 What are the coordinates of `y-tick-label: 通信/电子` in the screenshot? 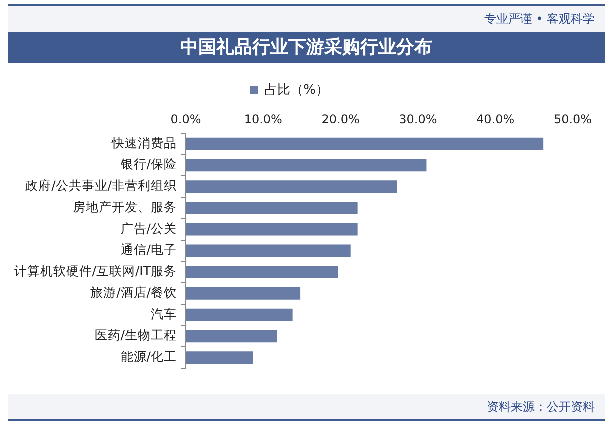 It's located at (148, 250).